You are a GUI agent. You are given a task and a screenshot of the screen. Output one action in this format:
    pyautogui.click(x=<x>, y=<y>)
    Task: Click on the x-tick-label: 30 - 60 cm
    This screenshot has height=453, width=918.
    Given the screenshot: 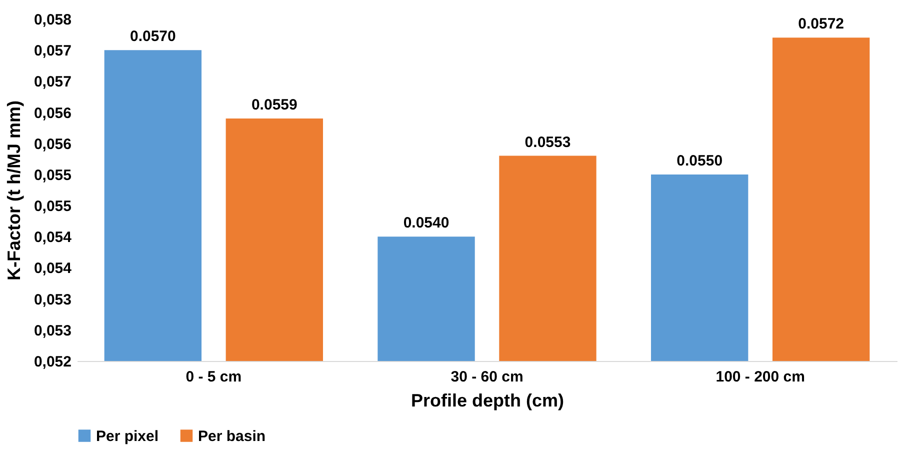 What is the action you would take?
    pyautogui.click(x=487, y=377)
    